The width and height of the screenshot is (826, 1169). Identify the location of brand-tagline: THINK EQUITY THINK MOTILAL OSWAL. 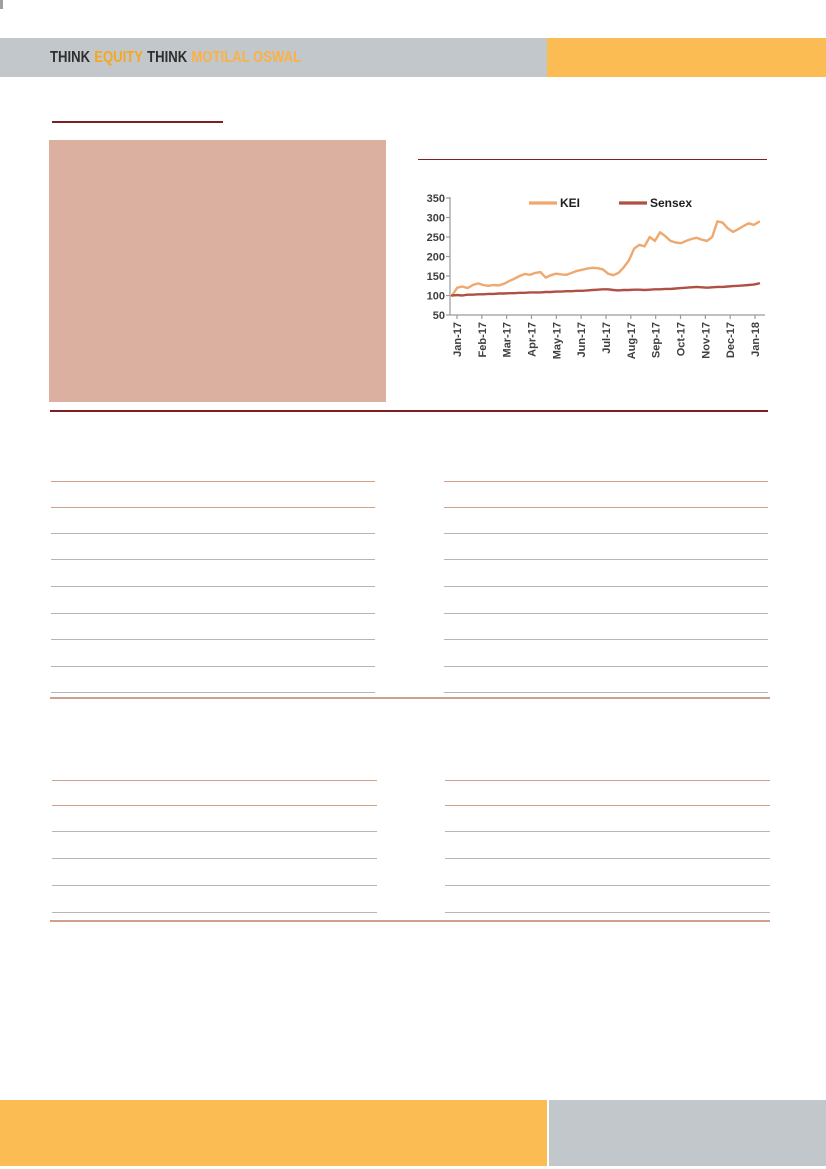
(177, 57).